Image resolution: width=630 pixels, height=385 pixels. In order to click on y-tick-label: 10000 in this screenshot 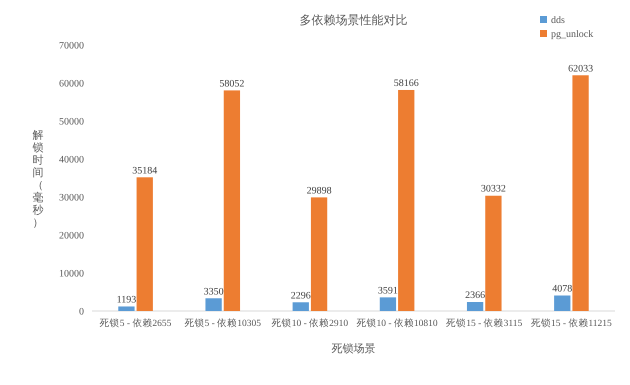, I will do `click(71, 274)`.